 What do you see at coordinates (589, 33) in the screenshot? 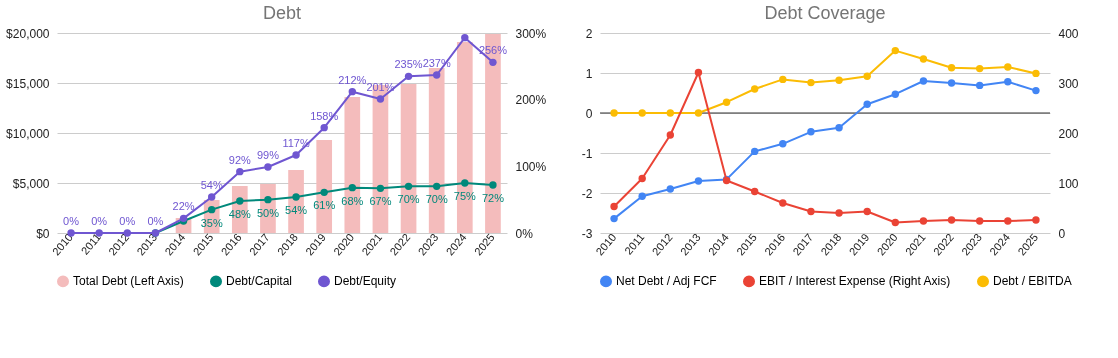
I see `y-tick-label: 2` at bounding box center [589, 33].